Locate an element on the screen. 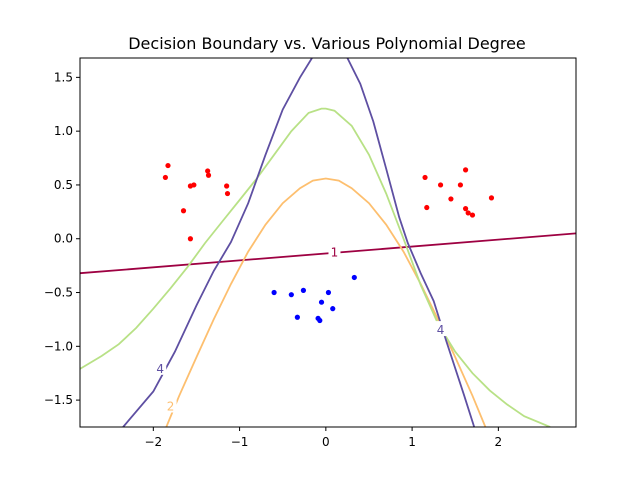 The image size is (640, 480). y-tick-label-3: −0.5 is located at coordinates (58, 293).